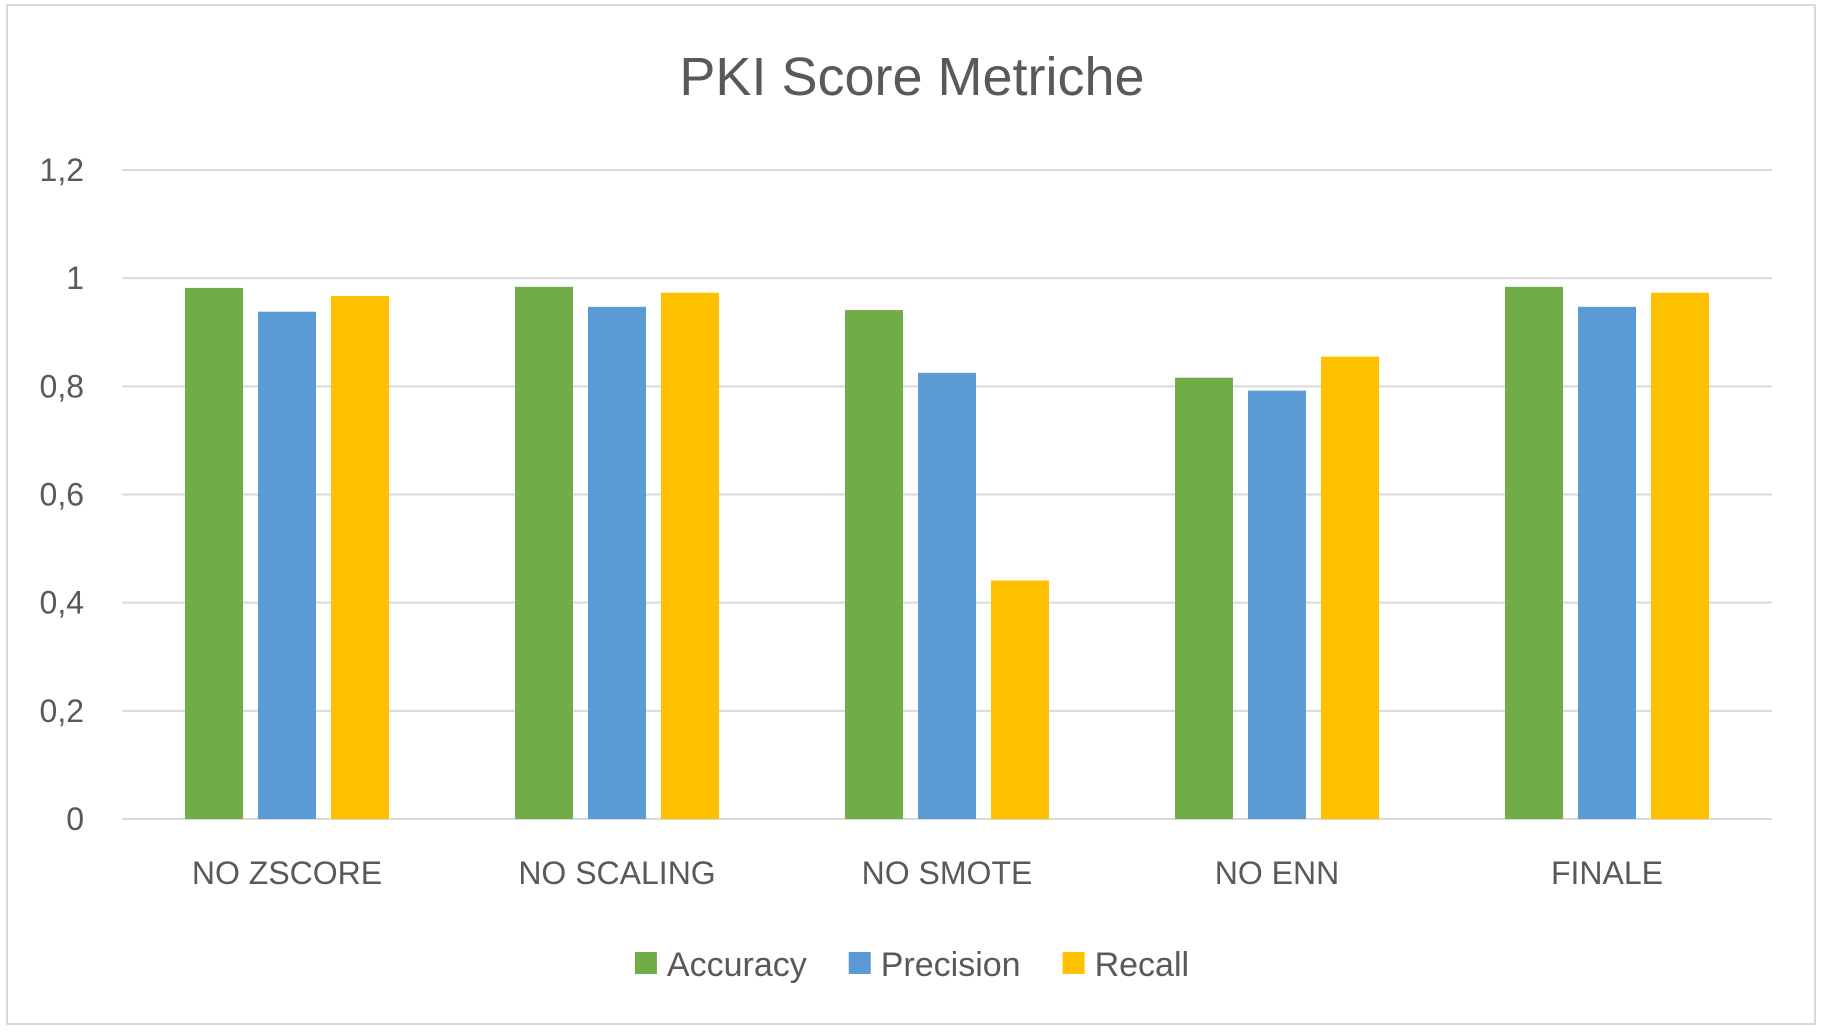 The height and width of the screenshot is (1033, 1824). Describe the element at coordinates (62, 603) in the screenshot. I see `y-tick-label: 0,4` at that location.